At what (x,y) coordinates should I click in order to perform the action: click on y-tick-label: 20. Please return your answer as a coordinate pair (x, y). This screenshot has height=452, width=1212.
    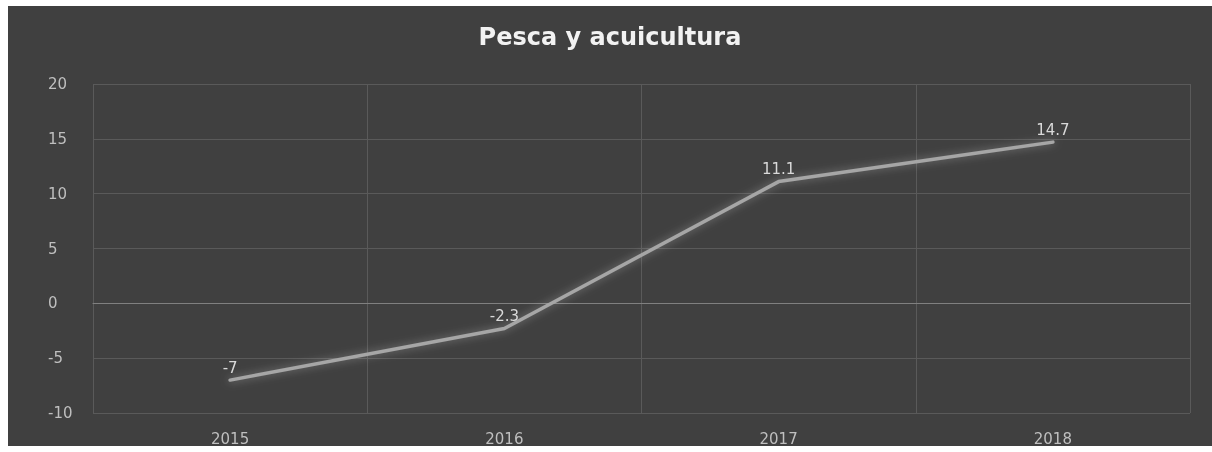
    Looking at the image, I should click on (58, 84).